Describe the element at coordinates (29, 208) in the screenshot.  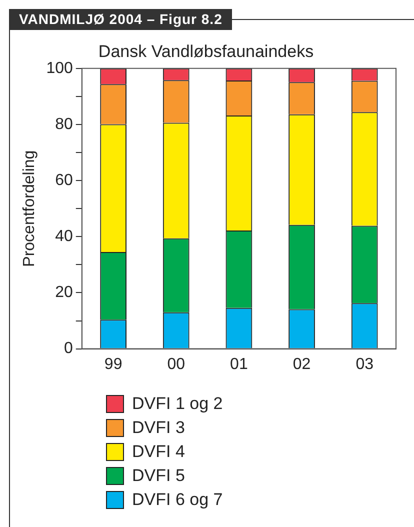
I see `y-axis-title: Procentfordeling` at that location.